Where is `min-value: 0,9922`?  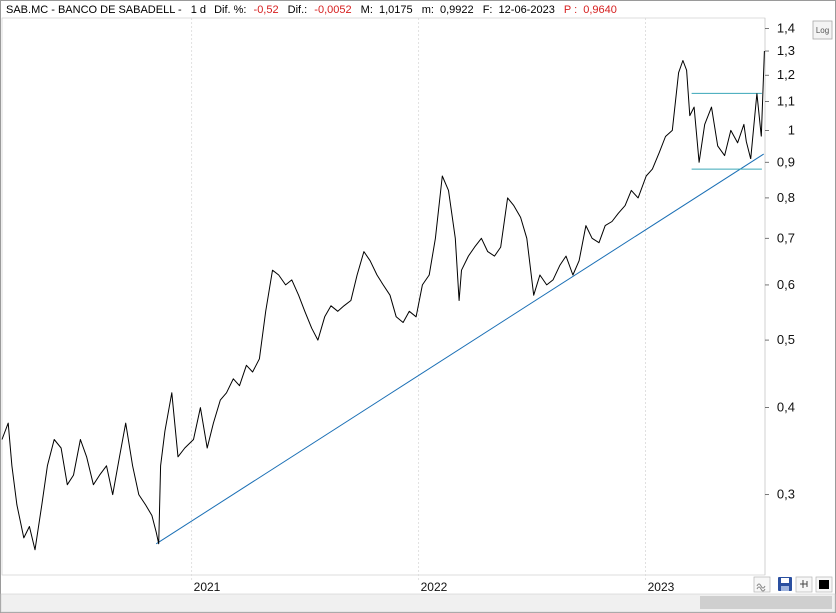
min-value: 0,9922 is located at coordinates (457, 10).